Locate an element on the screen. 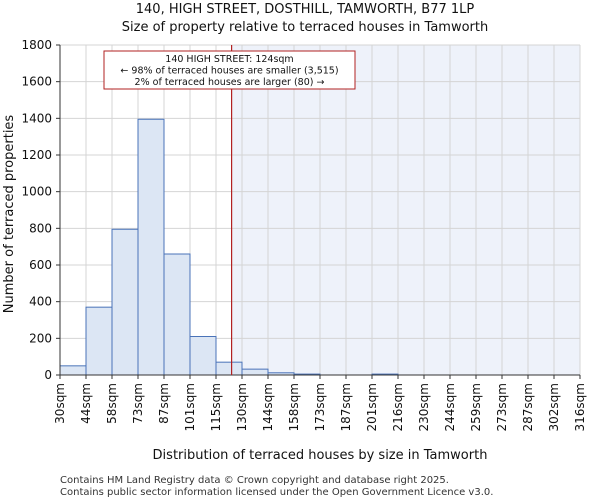  y-tick-label: 1800 is located at coordinates (36, 45).